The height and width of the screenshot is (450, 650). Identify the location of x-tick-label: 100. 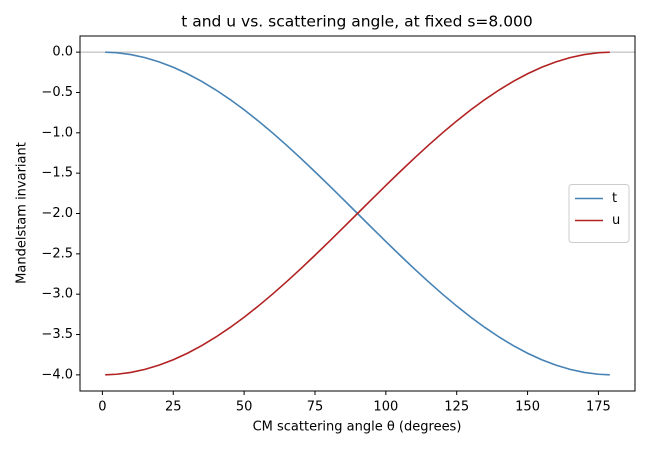
(385, 407).